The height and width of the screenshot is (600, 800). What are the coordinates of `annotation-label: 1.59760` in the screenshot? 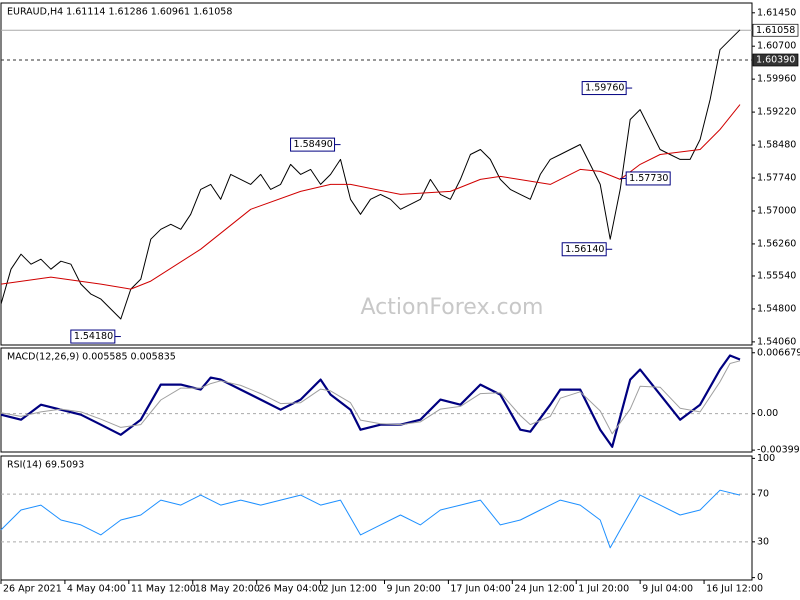 It's located at (604, 88).